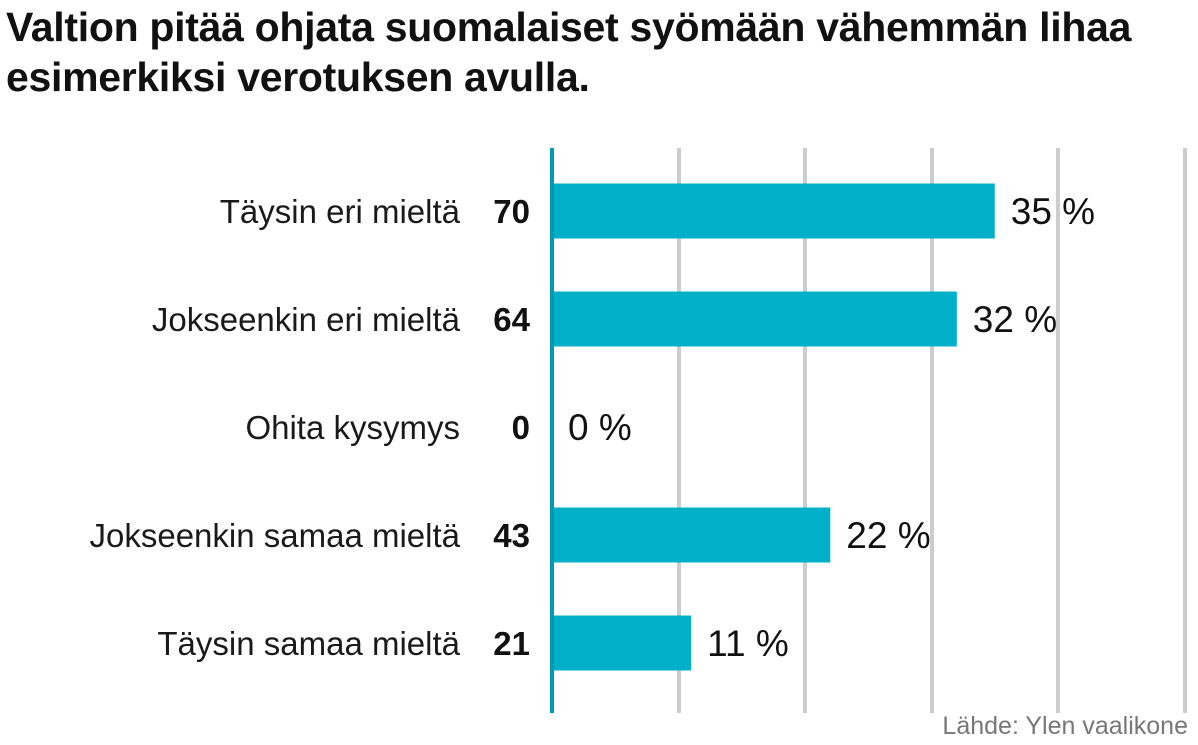  I want to click on category-label: Jokseenkin samaa mieltä, so click(274, 535).